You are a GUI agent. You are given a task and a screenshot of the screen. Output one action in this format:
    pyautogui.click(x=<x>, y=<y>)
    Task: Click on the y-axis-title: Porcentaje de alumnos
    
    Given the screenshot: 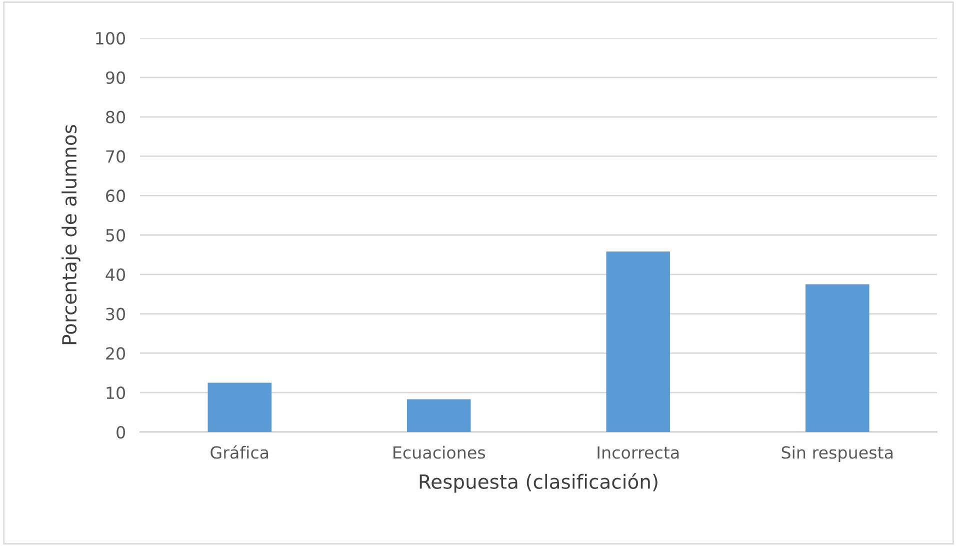 What is the action you would take?
    pyautogui.click(x=71, y=234)
    